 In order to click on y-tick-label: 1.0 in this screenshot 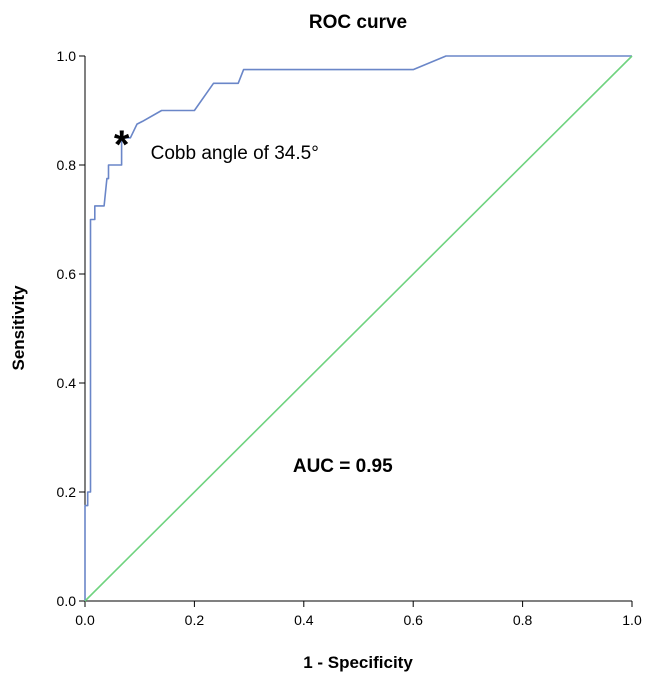, I will do `click(67, 56)`.